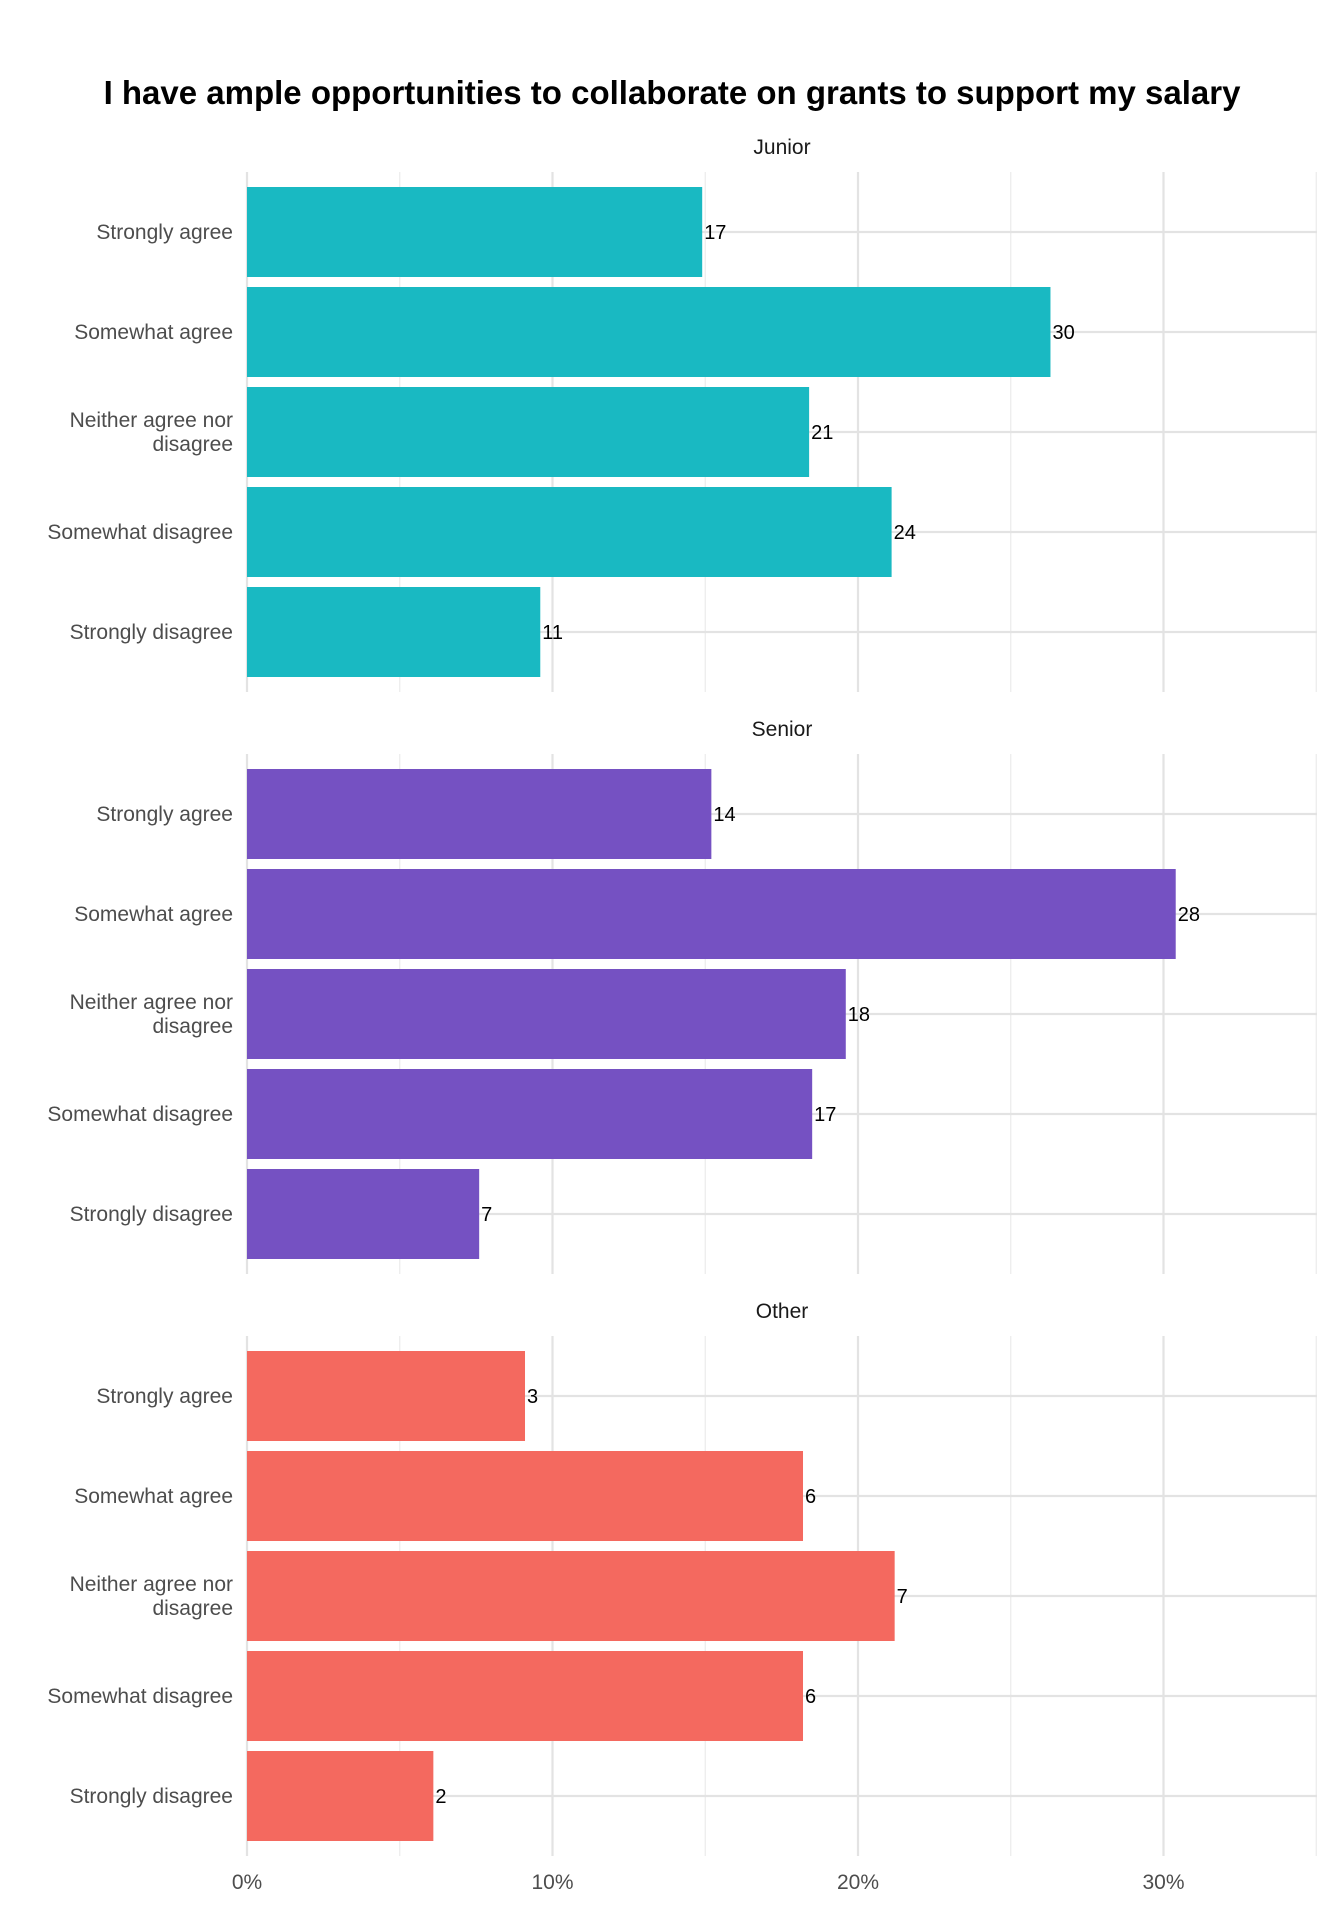  Describe the element at coordinates (440, 1797) in the screenshot. I see `bar-count-label: 2` at that location.